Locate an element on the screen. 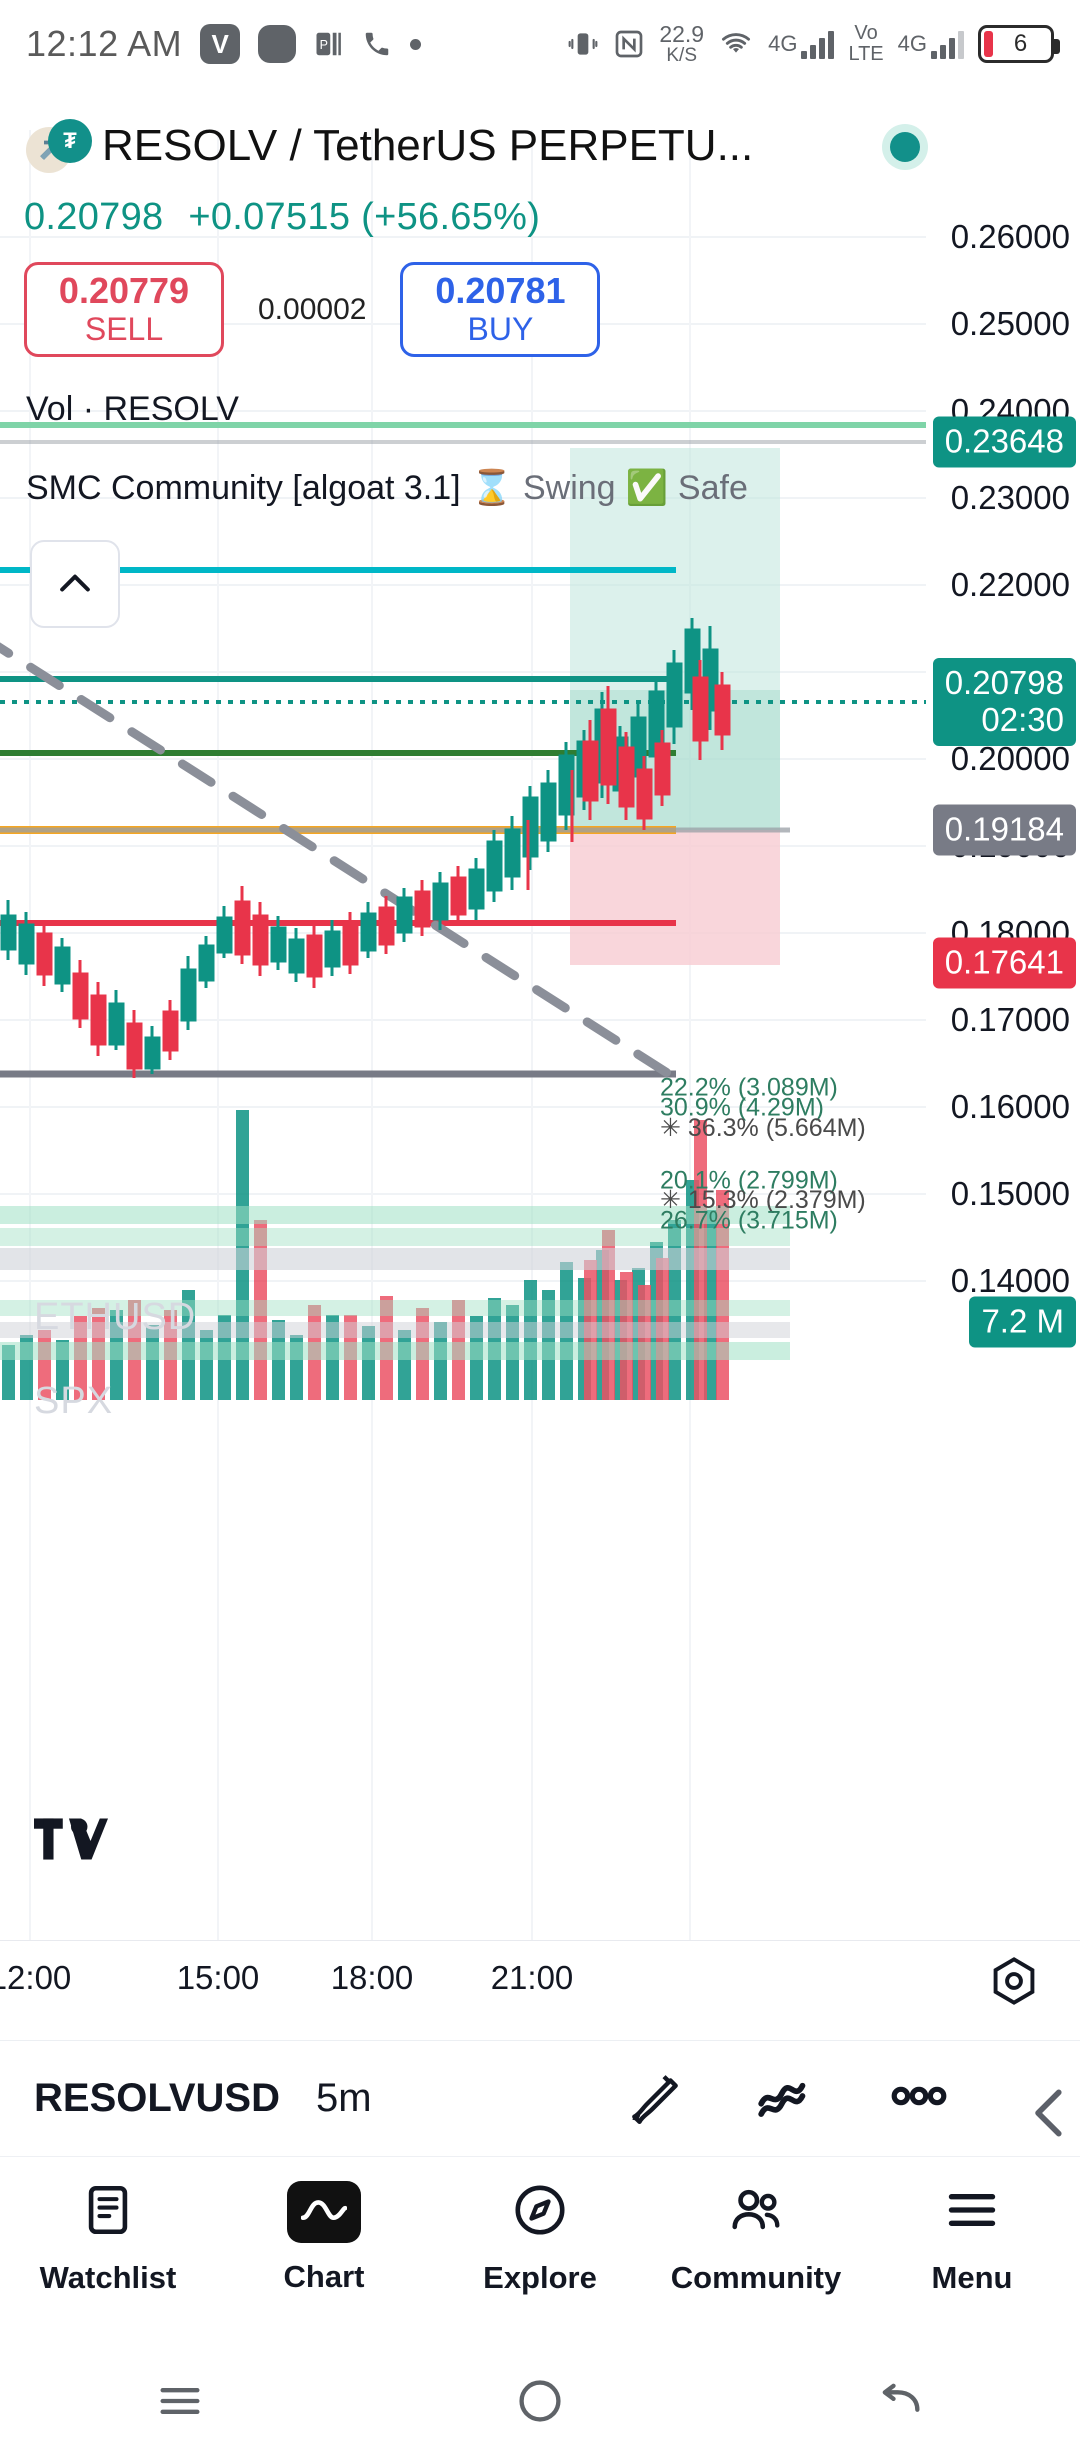  nav-item-explore: Explore is located at coordinates (540, 2238).